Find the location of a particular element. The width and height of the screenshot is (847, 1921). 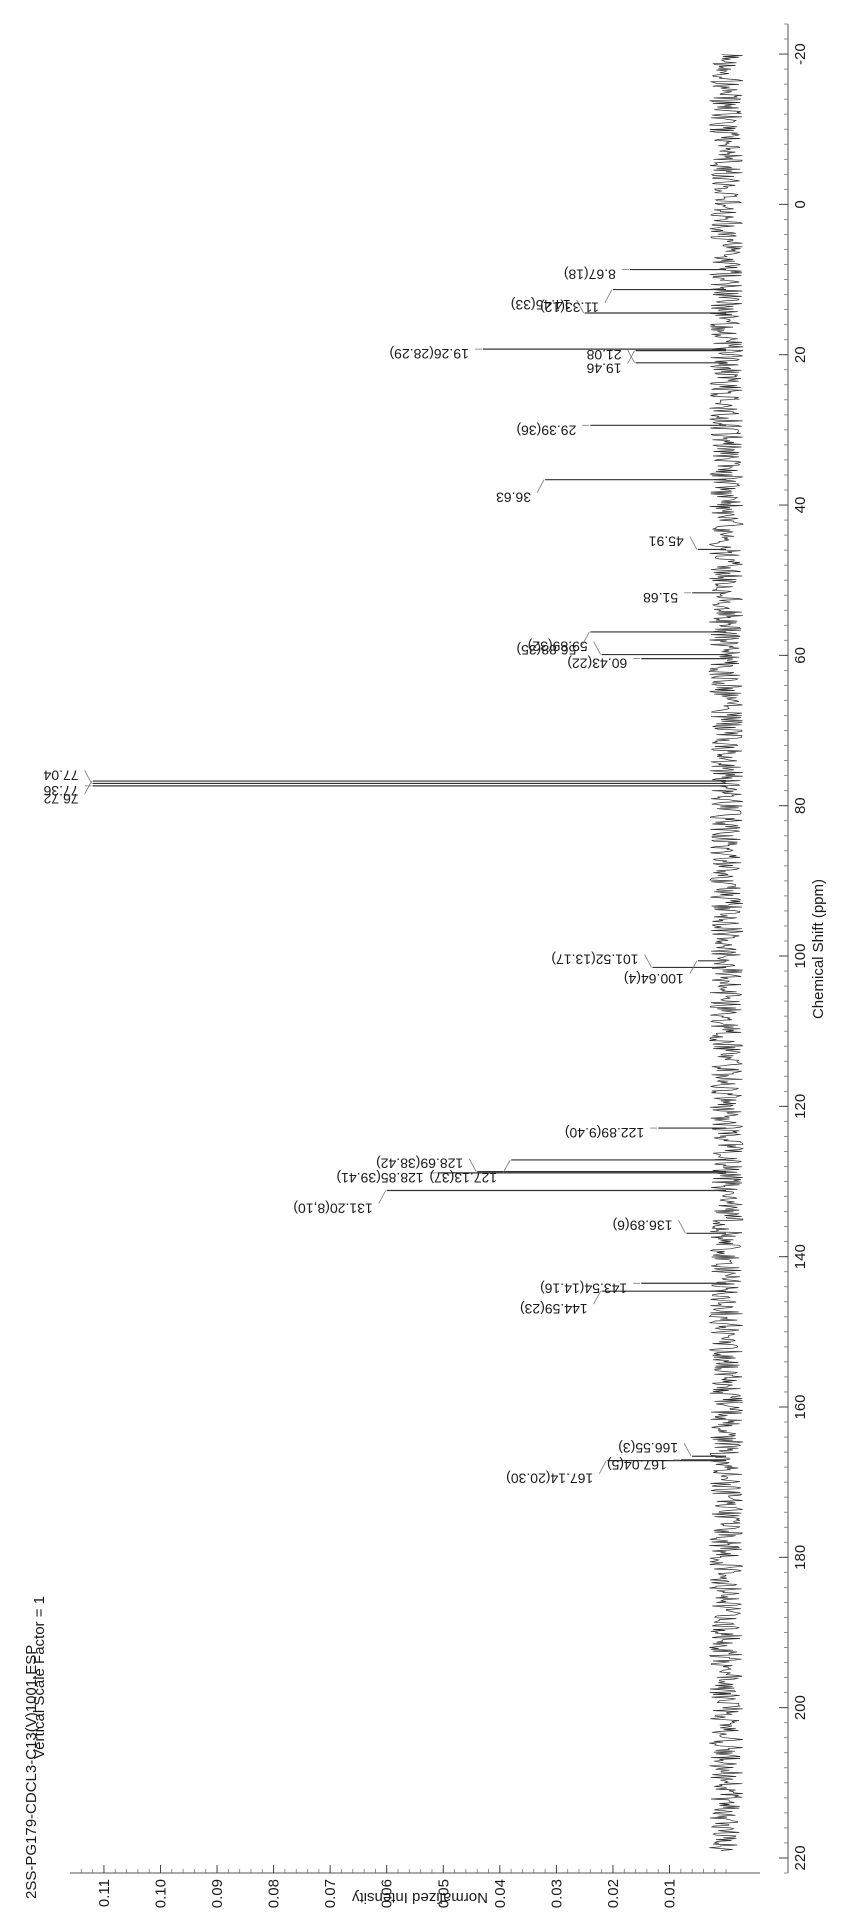

y-tick-label: 0.09 is located at coordinates (217, 1893).